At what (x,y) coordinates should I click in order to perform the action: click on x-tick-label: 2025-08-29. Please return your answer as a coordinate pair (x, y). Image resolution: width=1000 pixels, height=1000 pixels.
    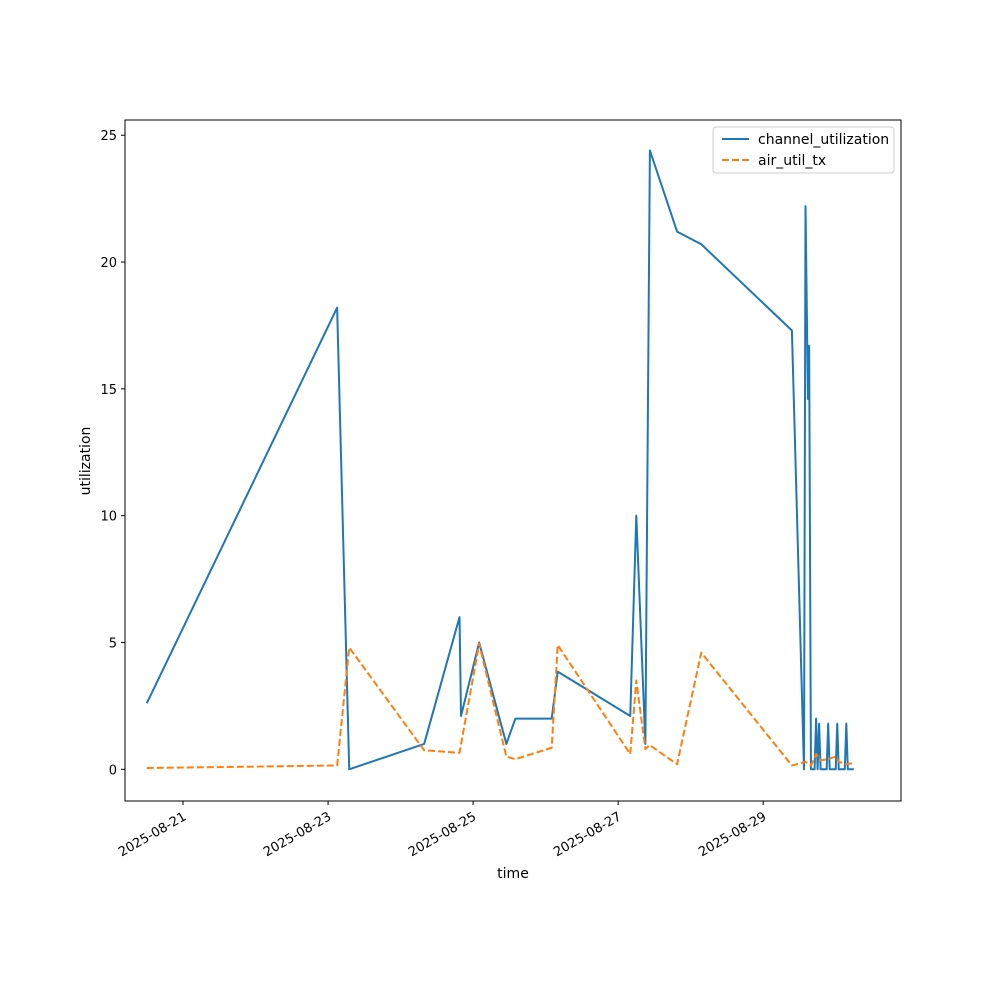
    Looking at the image, I should click on (732, 834).